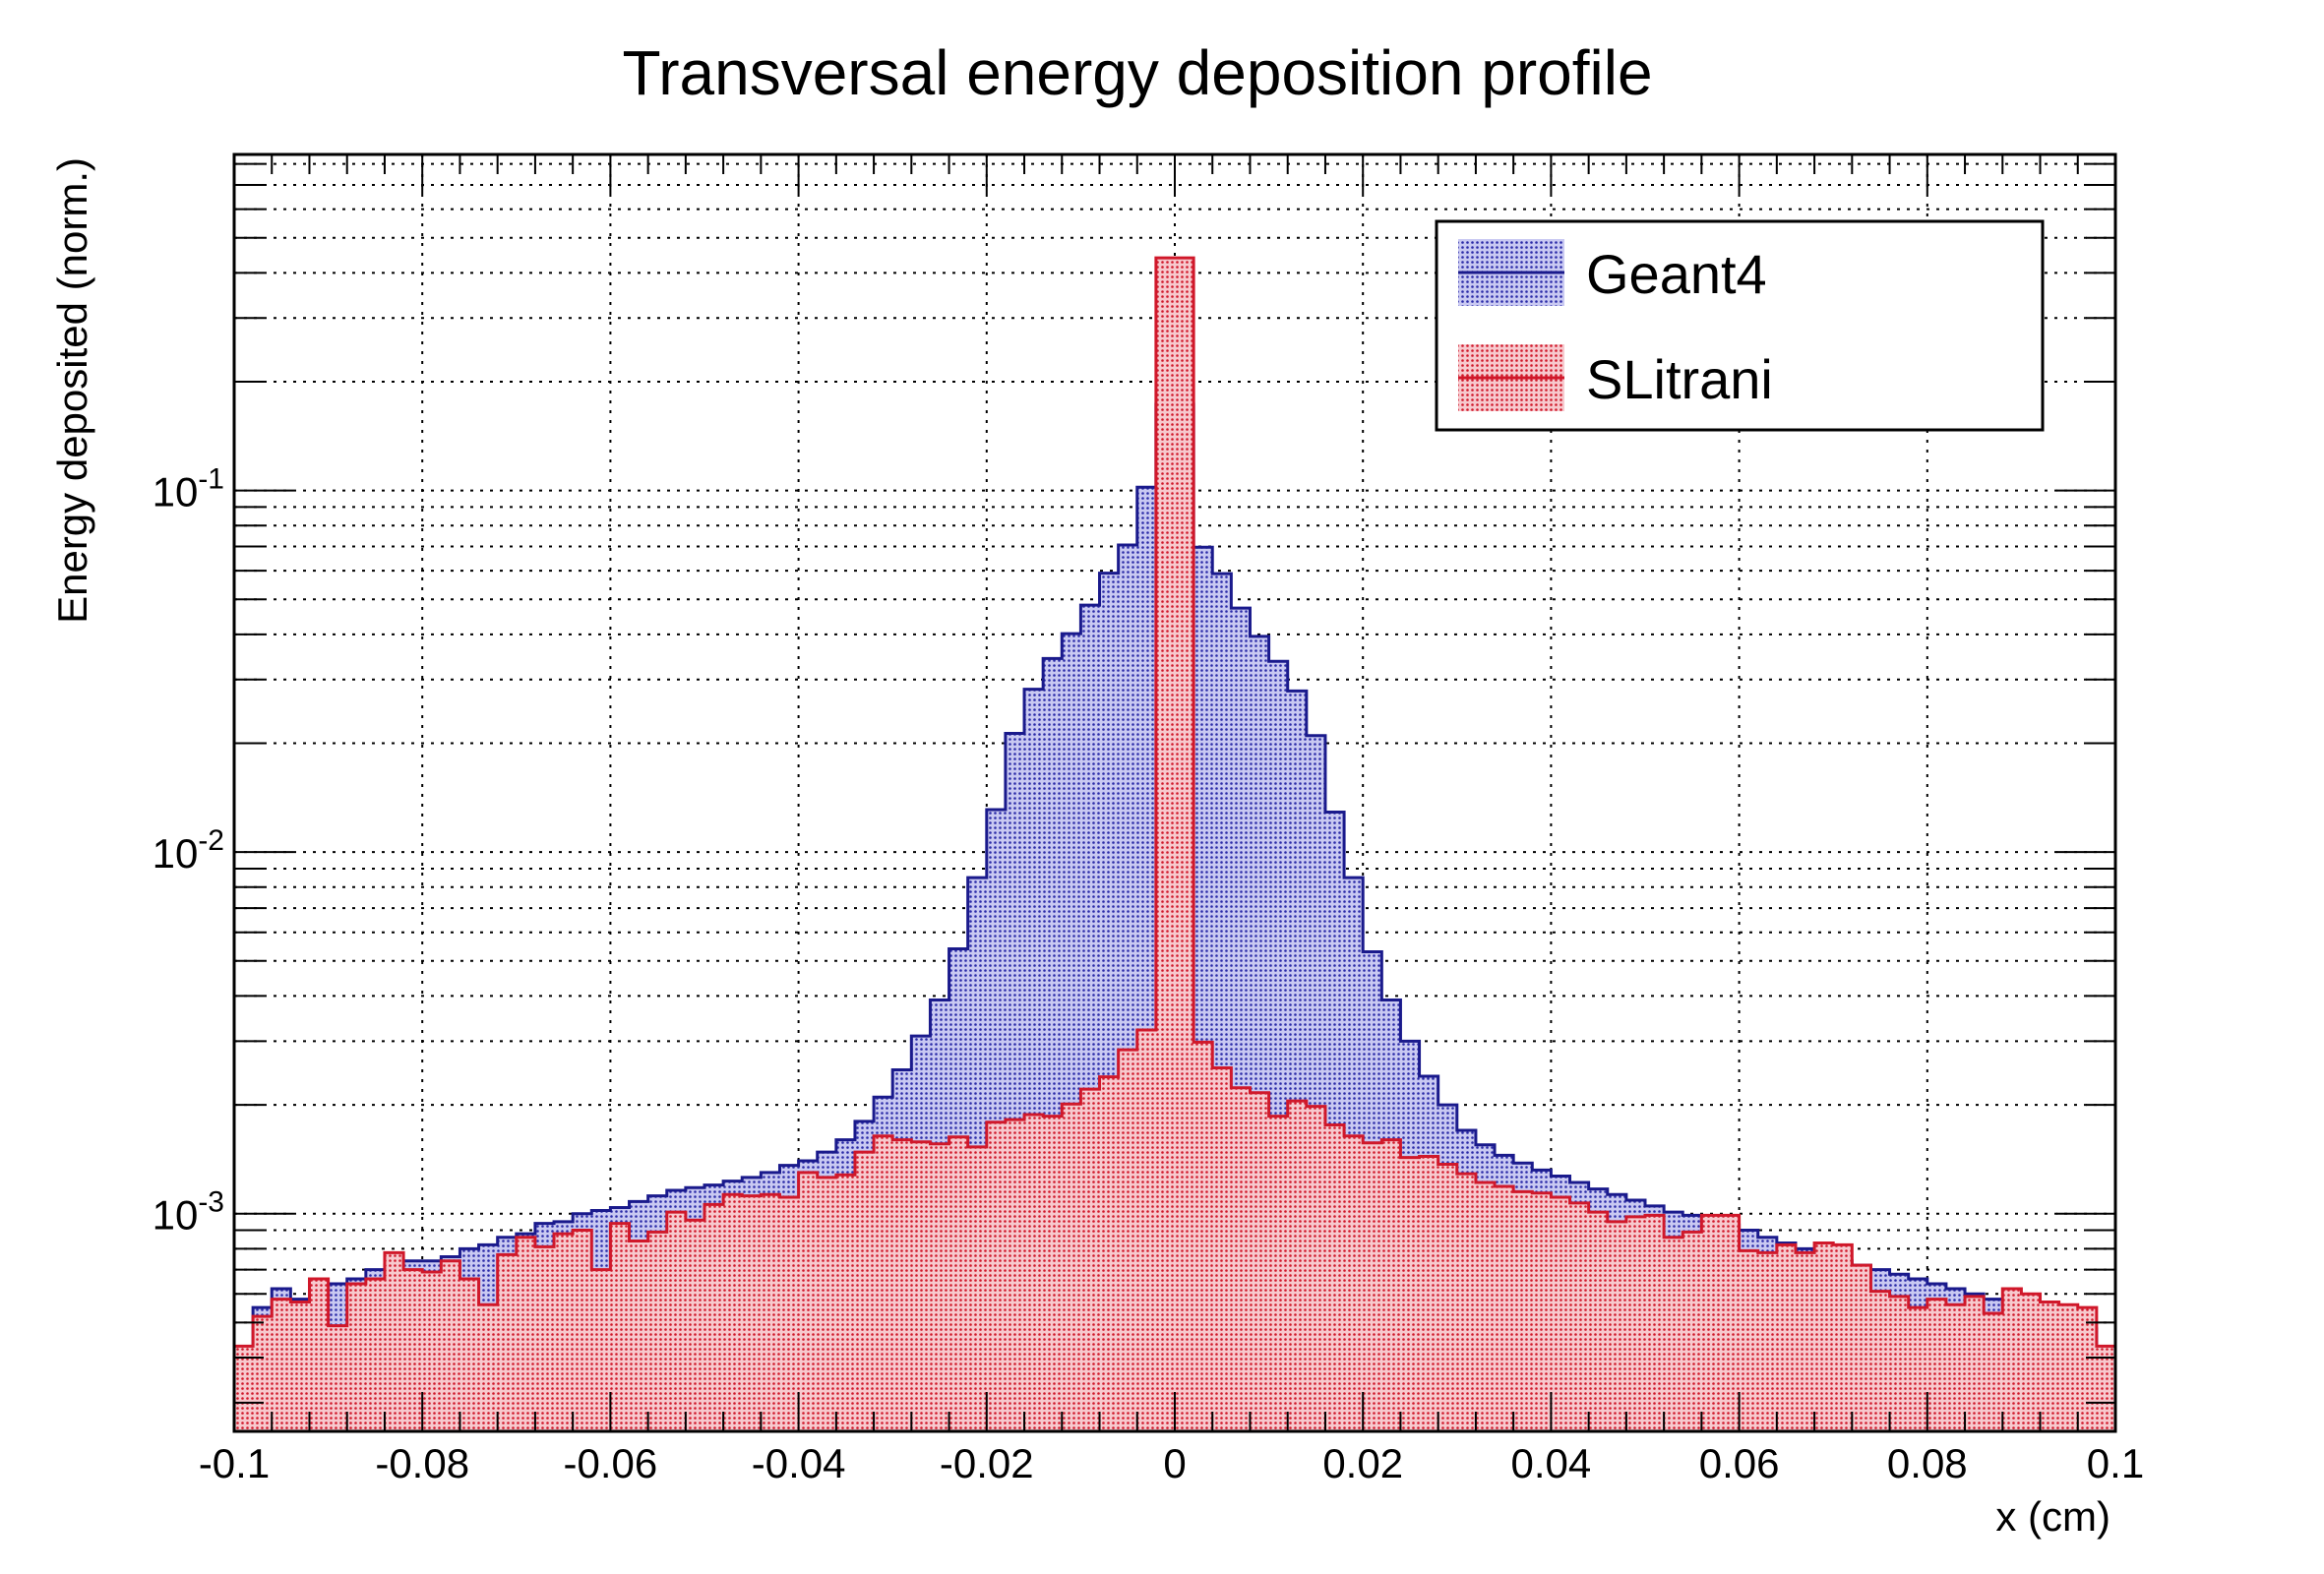 This screenshot has height=1574, width=2324. I want to click on legend-item-geant4: Geant4, so click(1612, 273).